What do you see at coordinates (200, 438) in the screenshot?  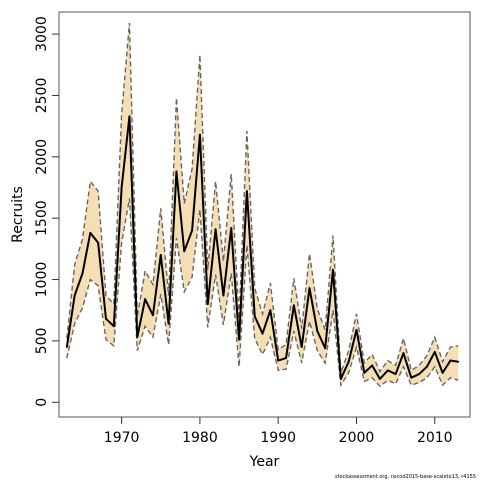 I see `x-tick-label: 1980` at bounding box center [200, 438].